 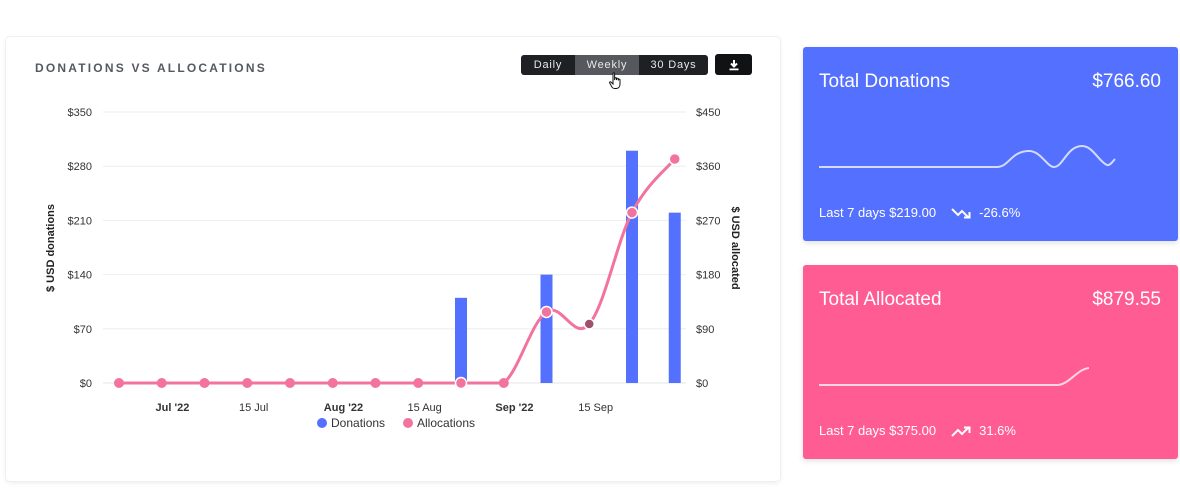 I want to click on period-toggle: Daily Weekly 30 Days, so click(x=614, y=65).